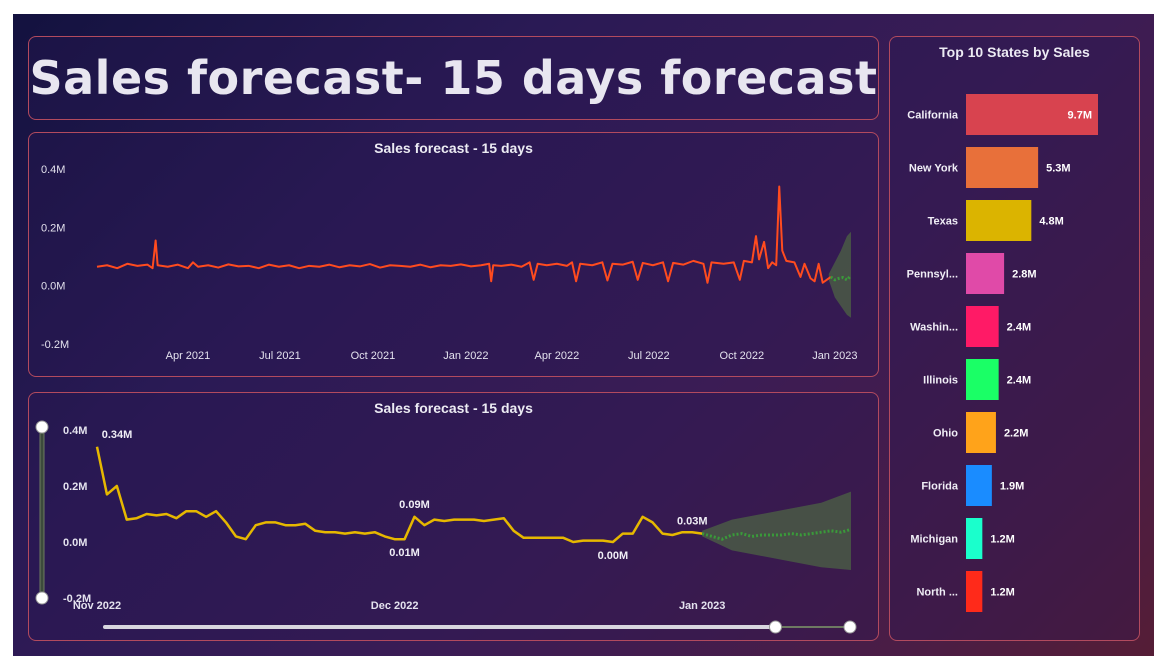 This screenshot has height=663, width=1161. Describe the element at coordinates (414, 505) in the screenshot. I see `data-label: 0.09M` at that location.